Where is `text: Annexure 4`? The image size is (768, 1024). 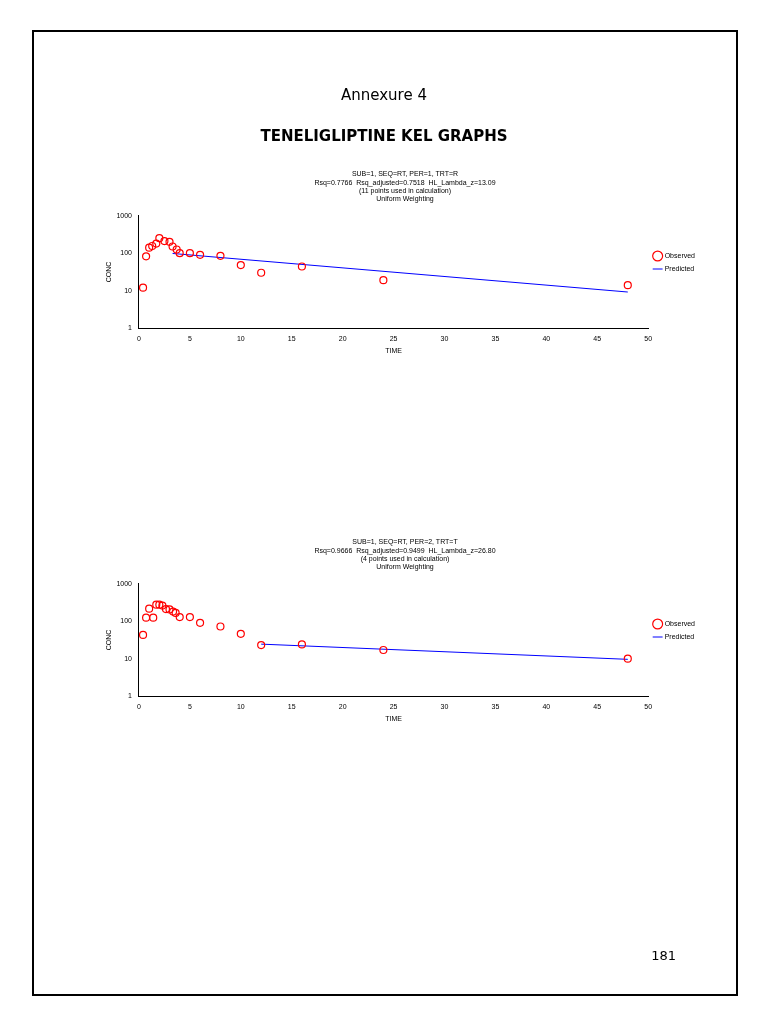 text: Annexure 4 is located at coordinates (384, 95).